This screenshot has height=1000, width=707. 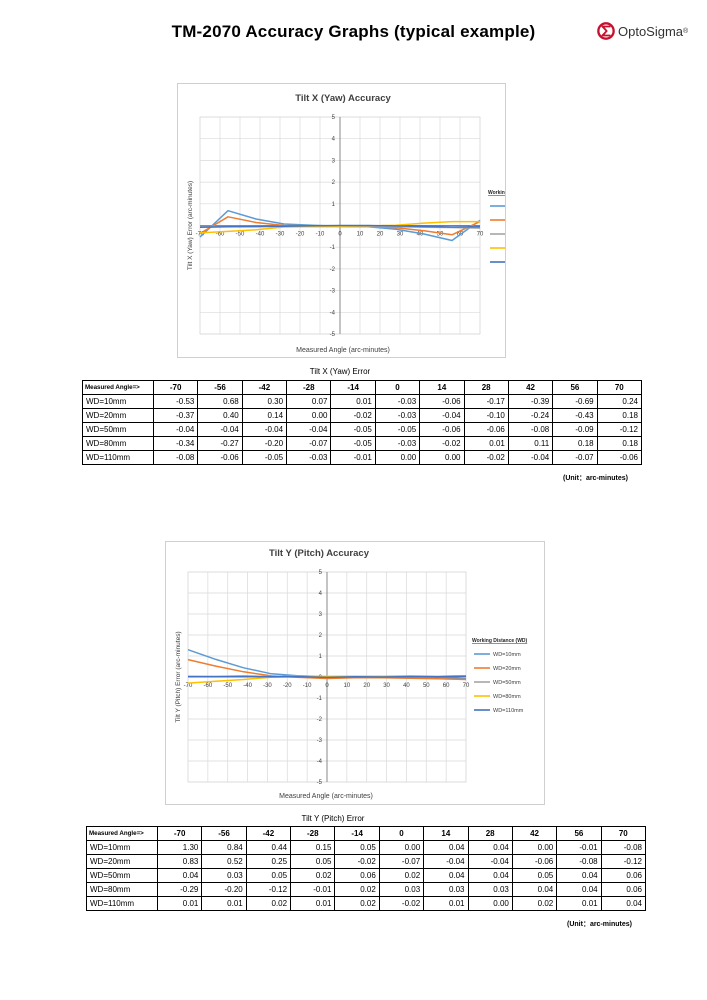 I want to click on legend-entry: WD=50mm, so click(x=507, y=683).